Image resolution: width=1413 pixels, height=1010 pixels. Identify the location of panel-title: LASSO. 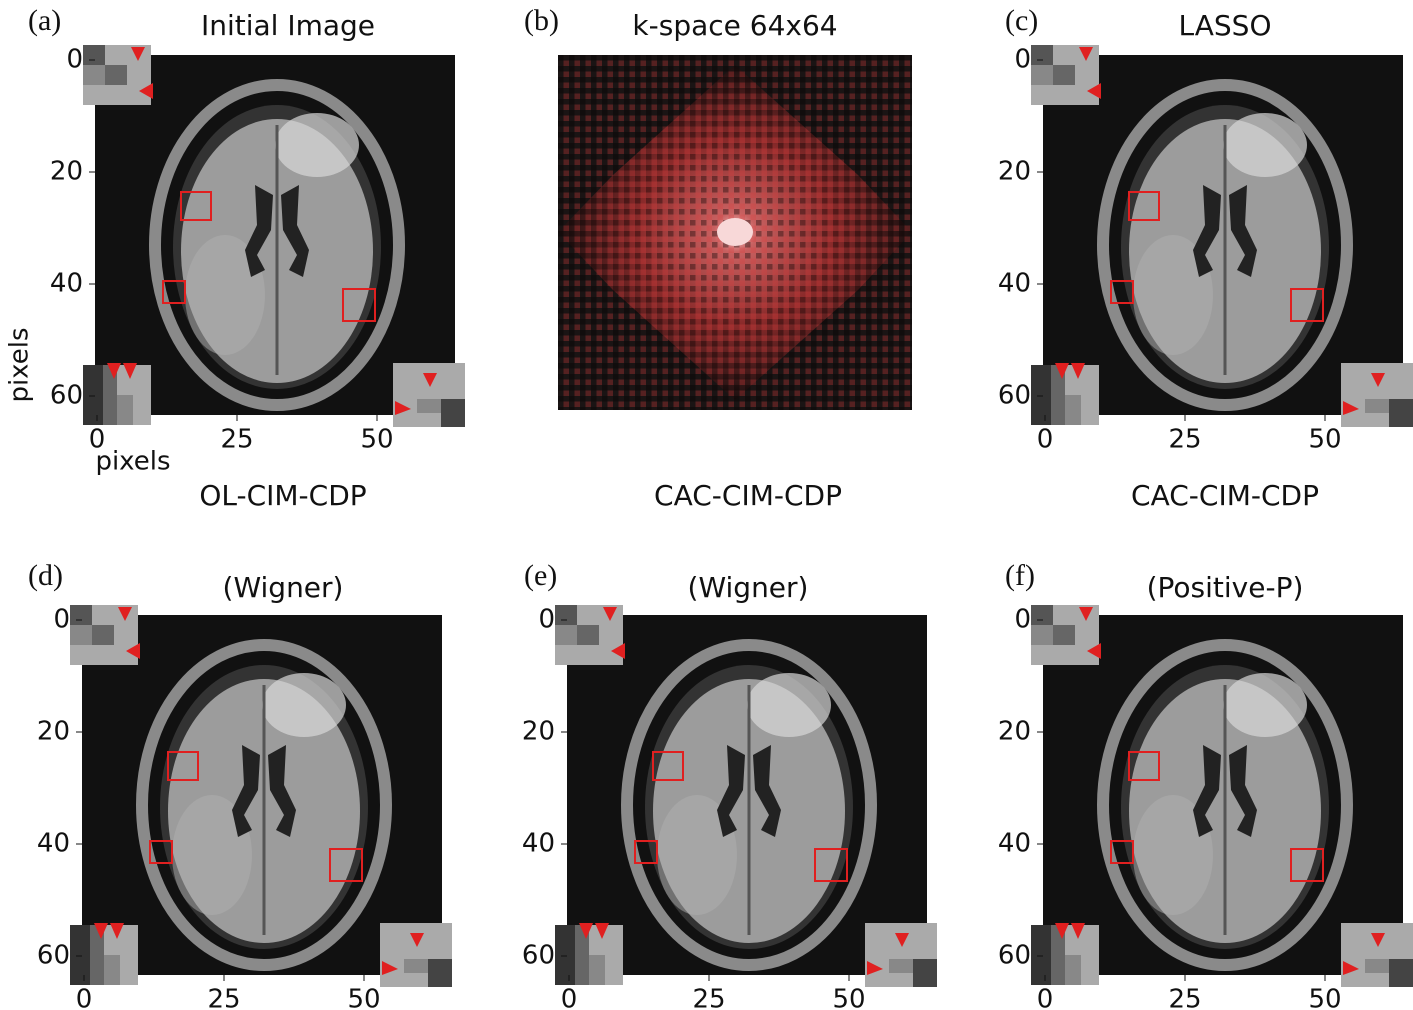
(1225, 25).